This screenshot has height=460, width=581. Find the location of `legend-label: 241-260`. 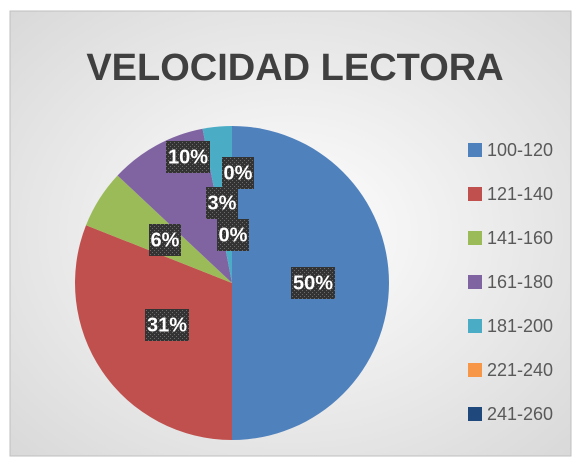

legend-label: 241-260 is located at coordinates (520, 414).